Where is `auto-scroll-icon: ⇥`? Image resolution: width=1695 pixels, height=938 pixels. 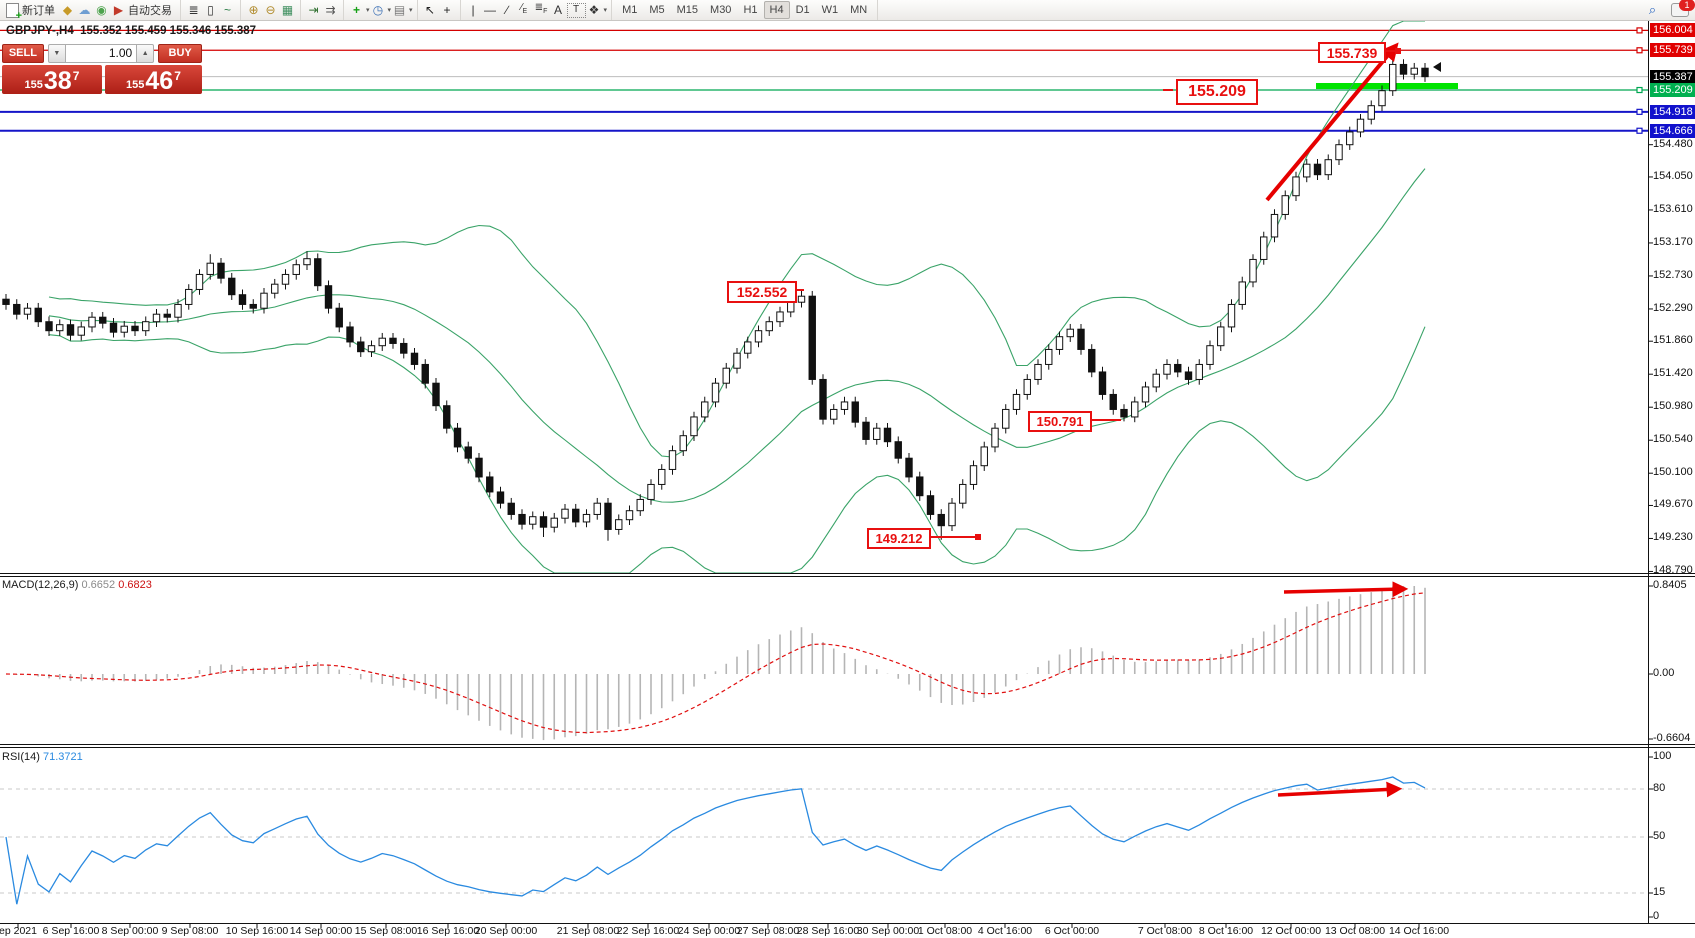 auto-scroll-icon: ⇥ is located at coordinates (313, 10).